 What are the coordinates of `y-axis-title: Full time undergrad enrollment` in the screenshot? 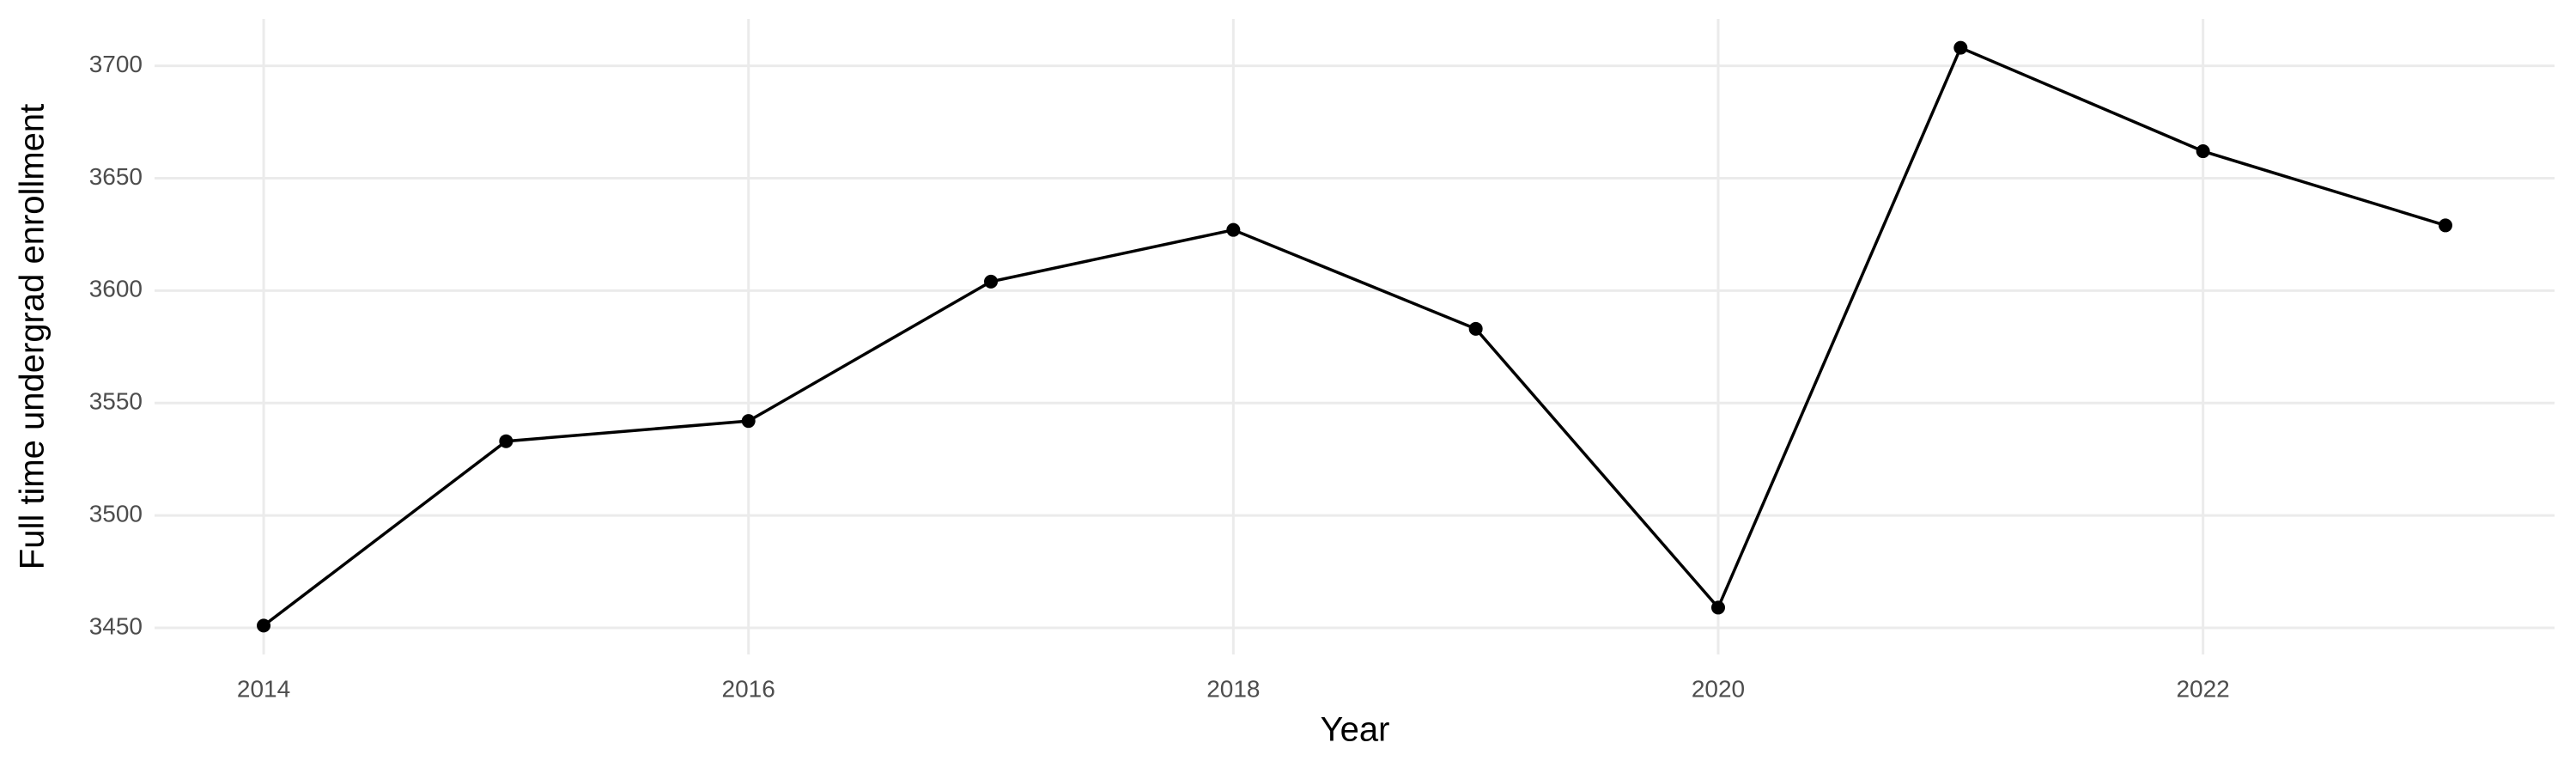 It's located at (33, 336).